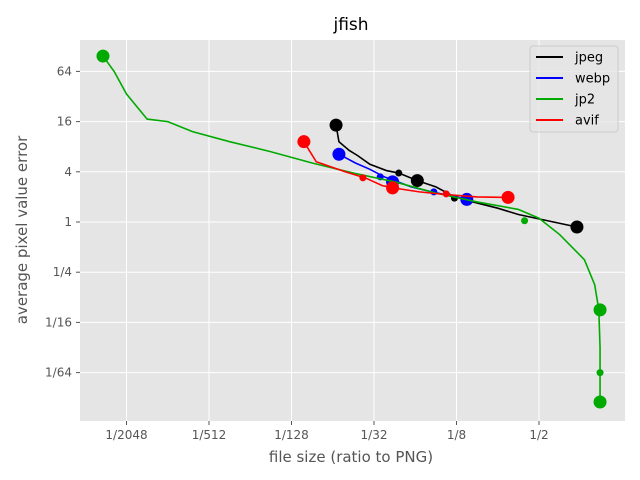 The image size is (640, 480). I want to click on y-tick-label: 1, so click(68, 222).